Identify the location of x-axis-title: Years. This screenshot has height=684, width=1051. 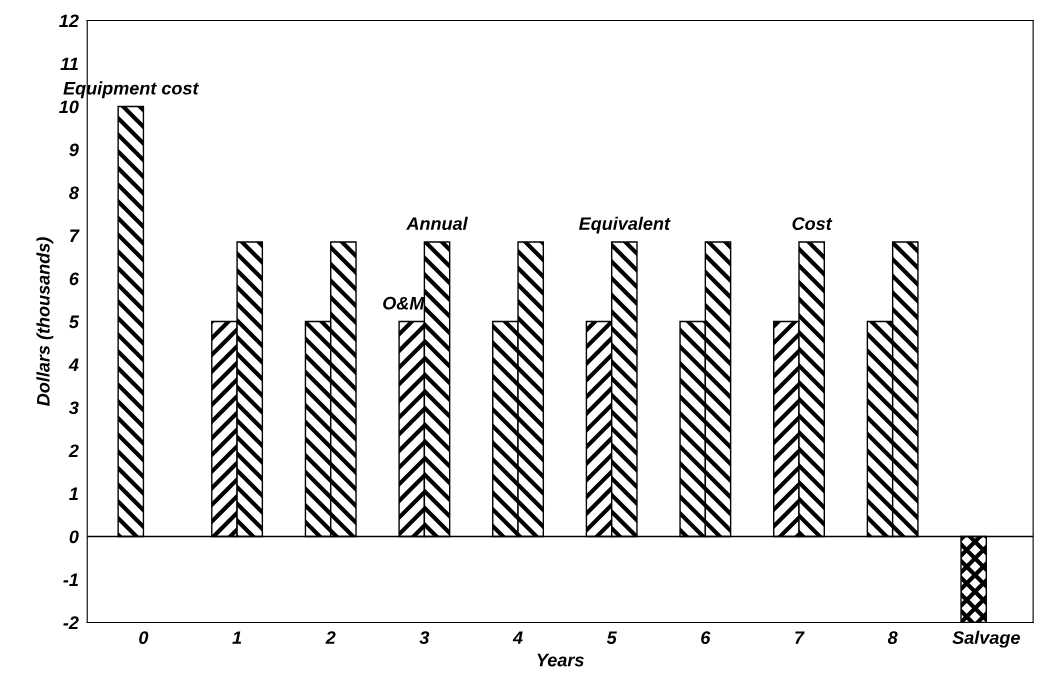
(560, 660).